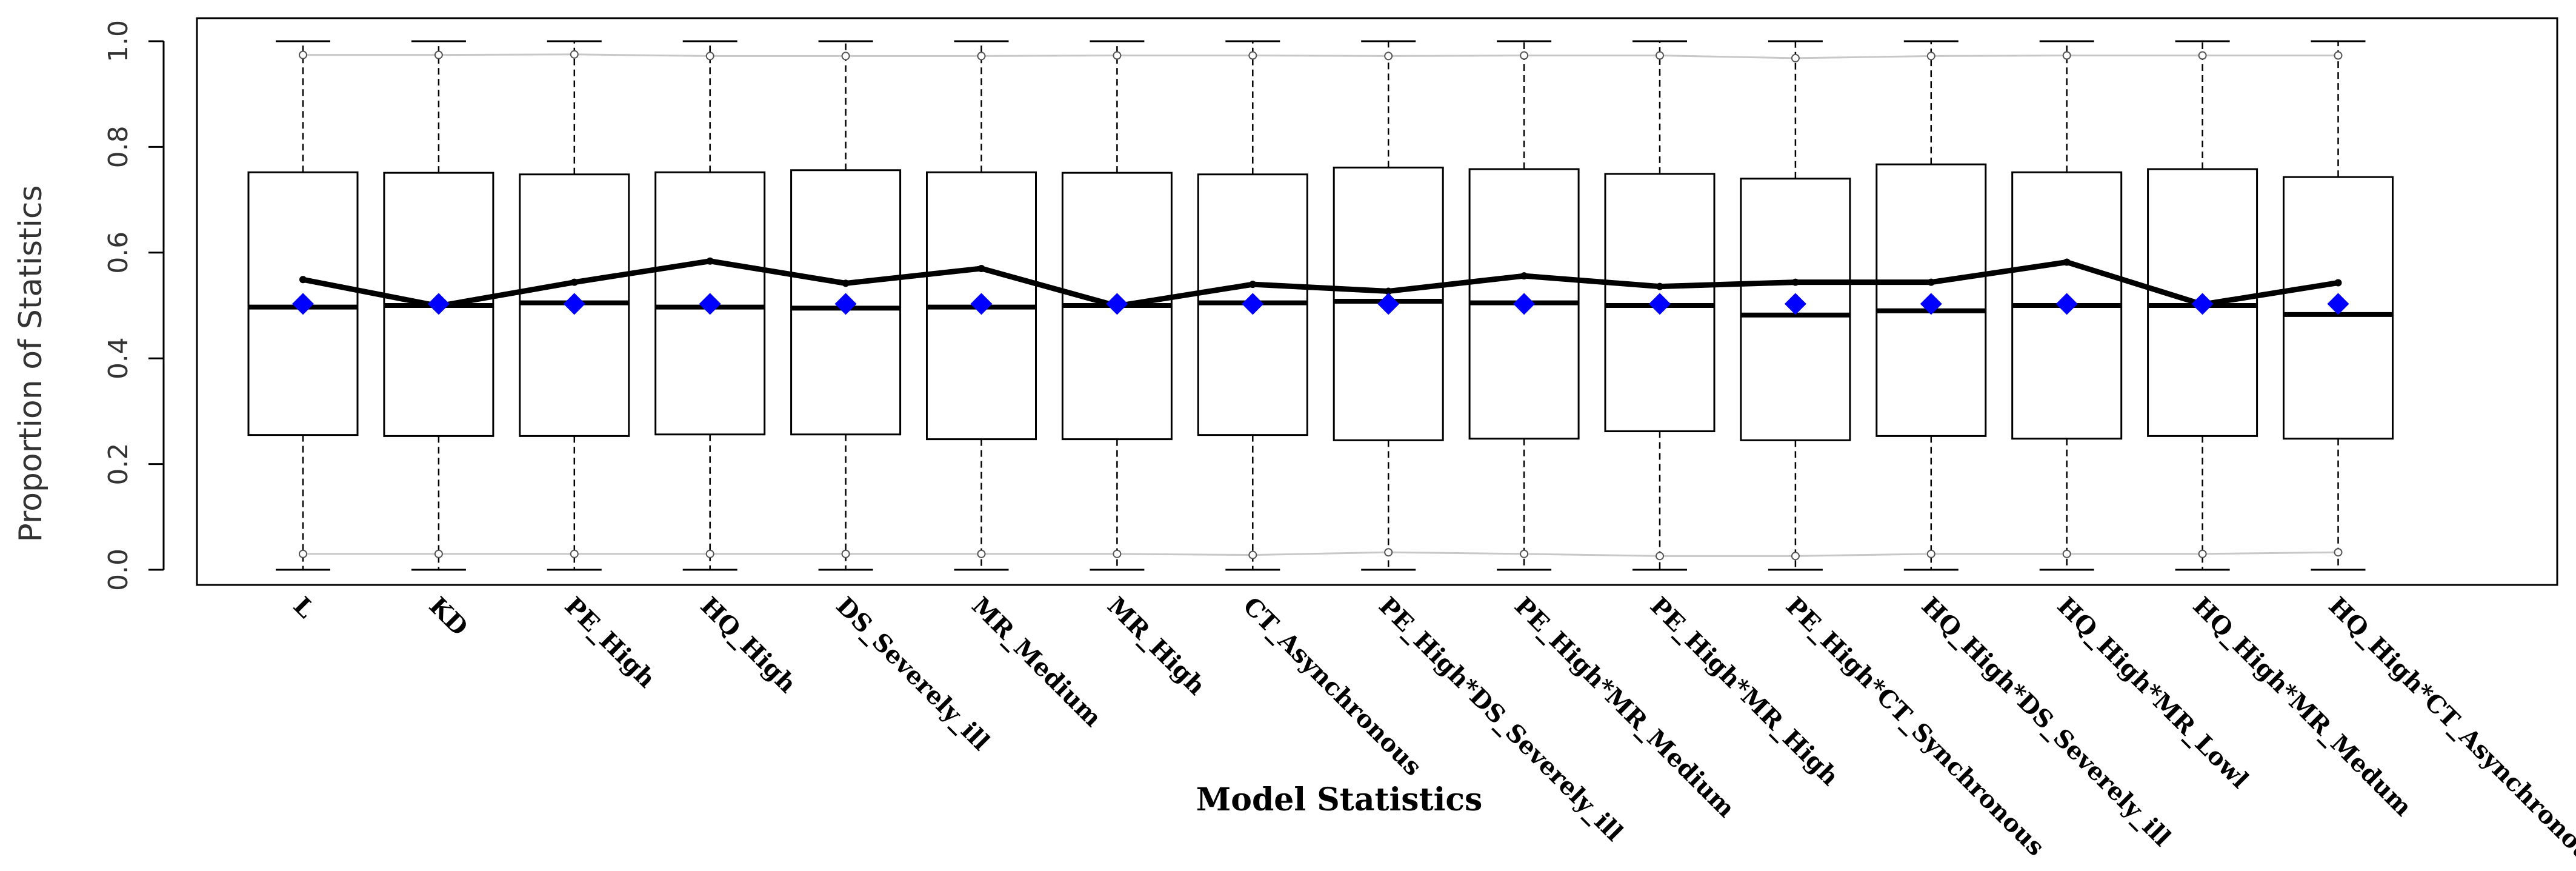 Image resolution: width=2576 pixels, height=871 pixels. I want to click on x-tick-label: DS_Severely_ill, so click(913, 674).